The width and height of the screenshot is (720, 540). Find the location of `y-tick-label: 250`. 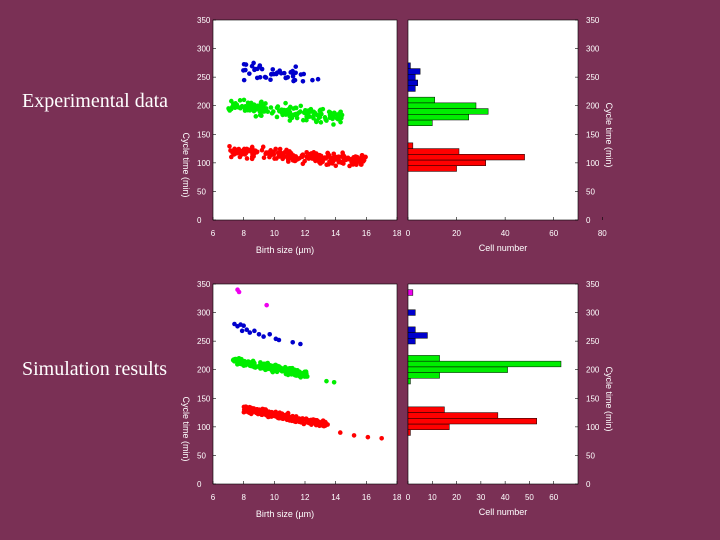

y-tick-label: 250 is located at coordinates (593, 77).